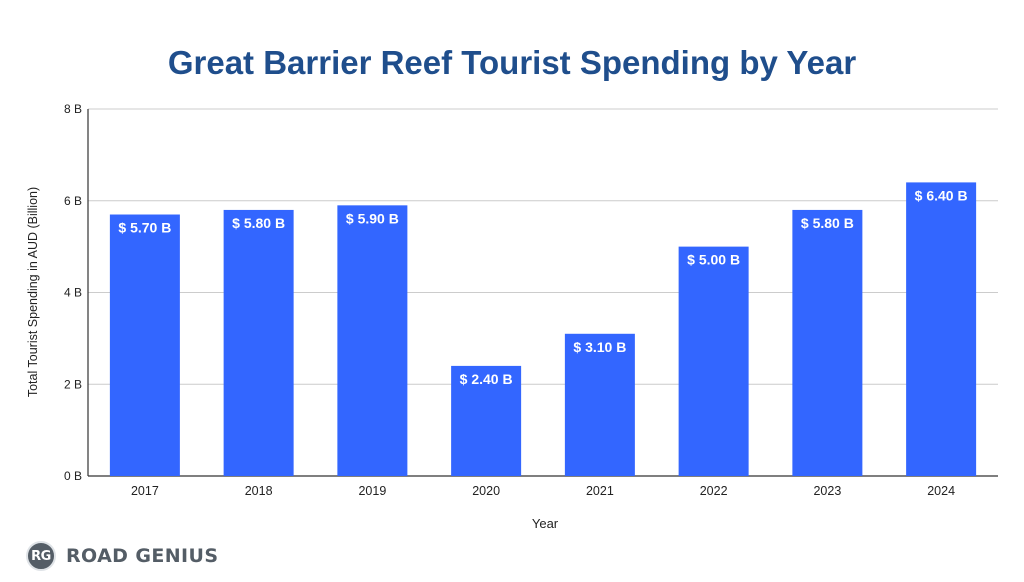  Describe the element at coordinates (599, 347) in the screenshot. I see `data-label: $ 3.10 B` at that location.